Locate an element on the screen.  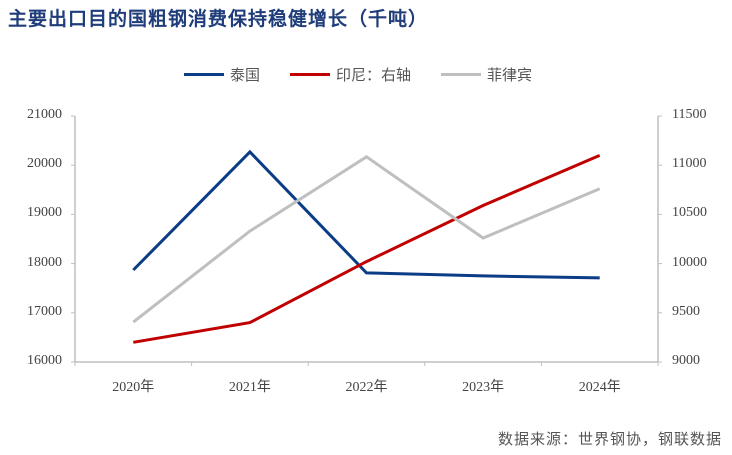
right-axis-tick-label: 9000 is located at coordinates (686, 360).